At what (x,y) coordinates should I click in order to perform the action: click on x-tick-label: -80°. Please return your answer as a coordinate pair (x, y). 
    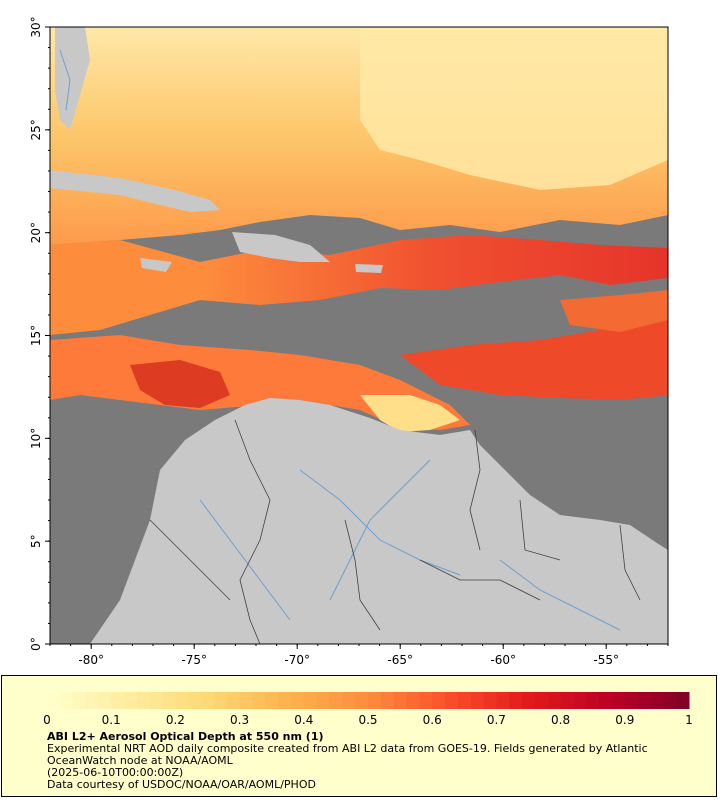
    Looking at the image, I should click on (91, 660).